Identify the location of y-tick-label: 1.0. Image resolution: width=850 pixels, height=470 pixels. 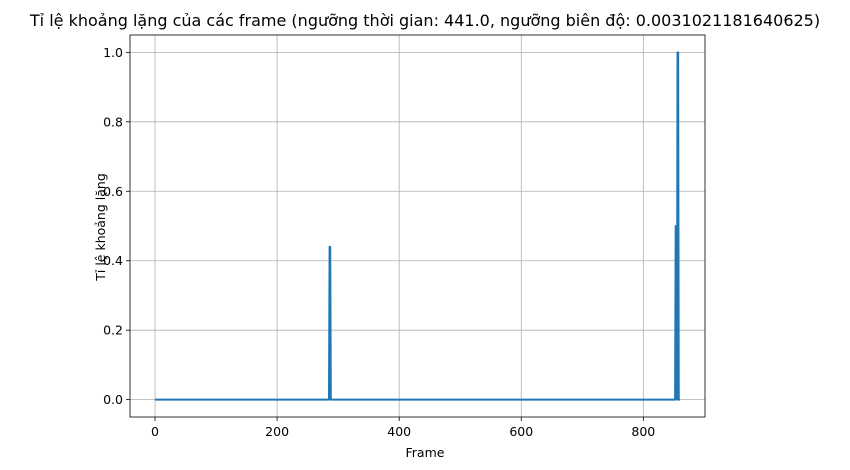
(113, 52).